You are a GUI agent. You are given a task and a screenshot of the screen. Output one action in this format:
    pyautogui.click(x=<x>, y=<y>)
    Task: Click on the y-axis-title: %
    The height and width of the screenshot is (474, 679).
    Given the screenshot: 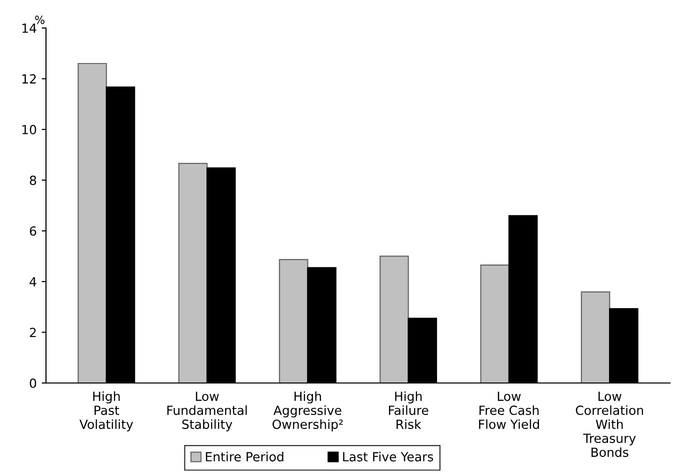 What is the action you would take?
    pyautogui.click(x=39, y=20)
    